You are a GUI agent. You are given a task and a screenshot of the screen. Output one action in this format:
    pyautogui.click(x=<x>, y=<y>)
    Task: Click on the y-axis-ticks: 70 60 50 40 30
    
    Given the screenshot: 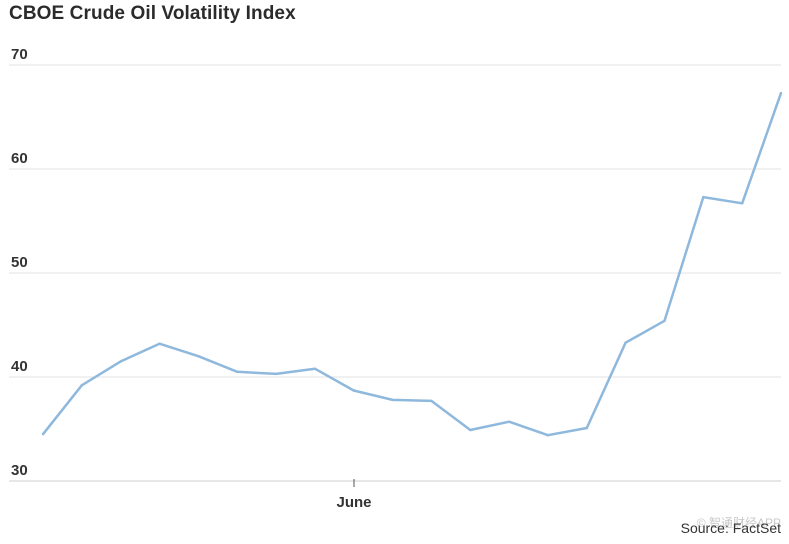 What is the action you would take?
    pyautogui.click(x=19, y=262)
    